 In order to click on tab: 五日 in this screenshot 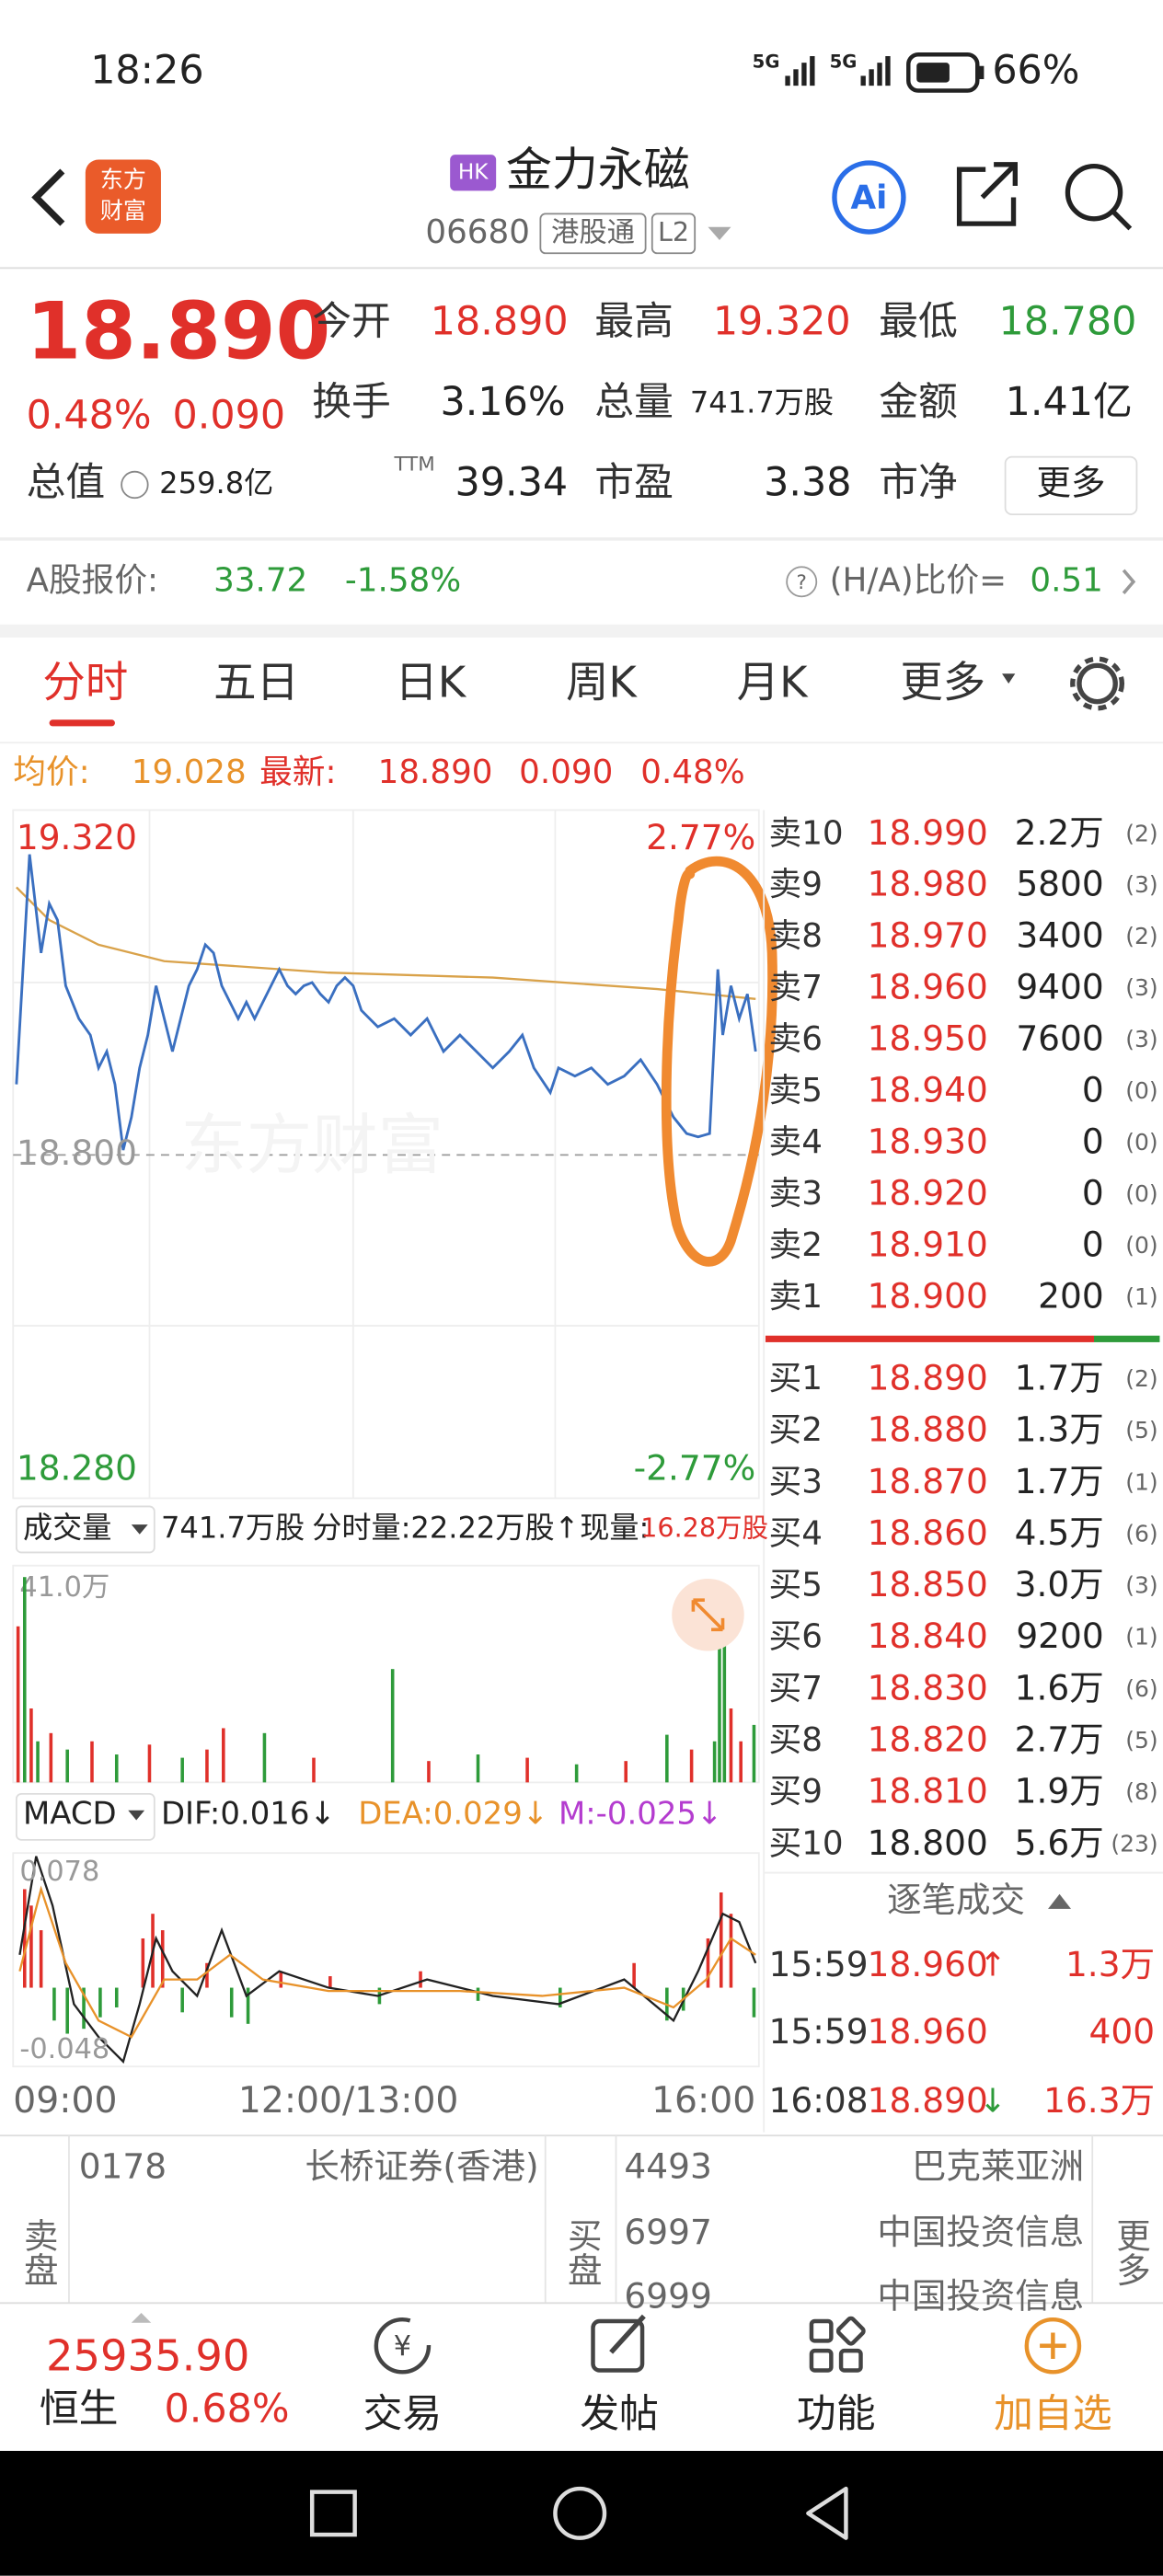, I will do `click(256, 682)`.